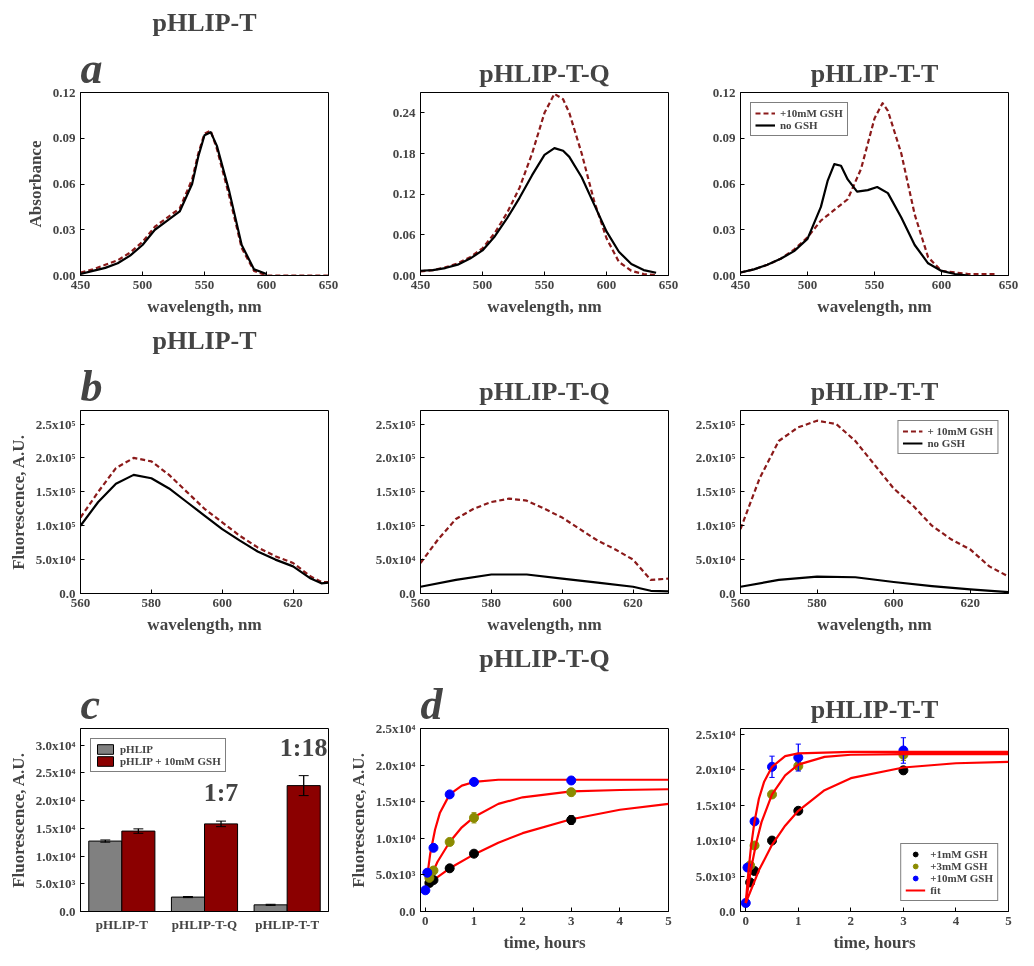 The image size is (1034, 966). What do you see at coordinates (64, 183) in the screenshot?
I see `y-tick-label: 0.06` at bounding box center [64, 183].